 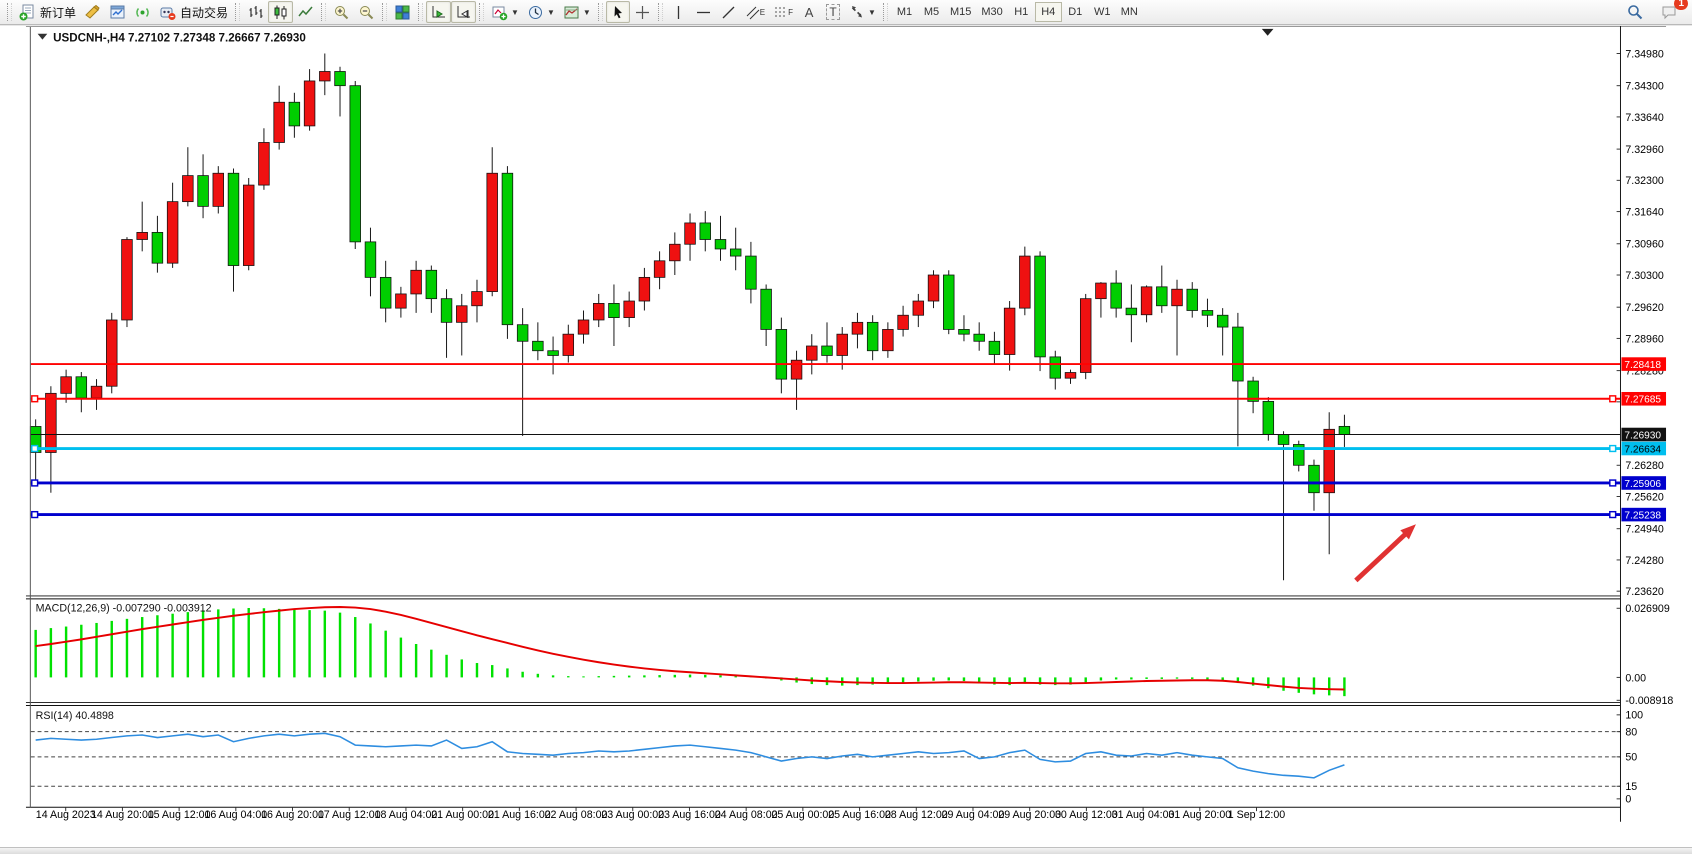 I want to click on price-tag-label: 7.25238, so click(x=1642, y=515).